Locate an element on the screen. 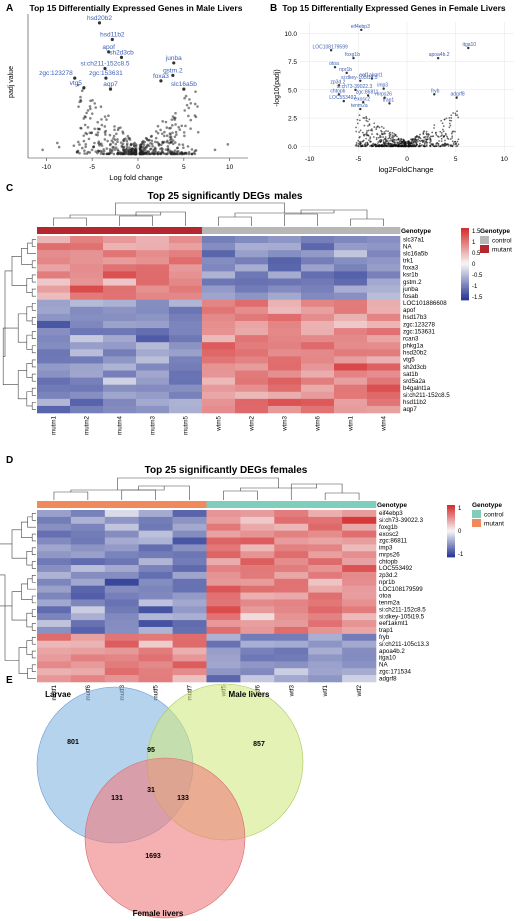 The width and height of the screenshot is (520, 921). c-gene-label: aqp7 is located at coordinates (410, 409).